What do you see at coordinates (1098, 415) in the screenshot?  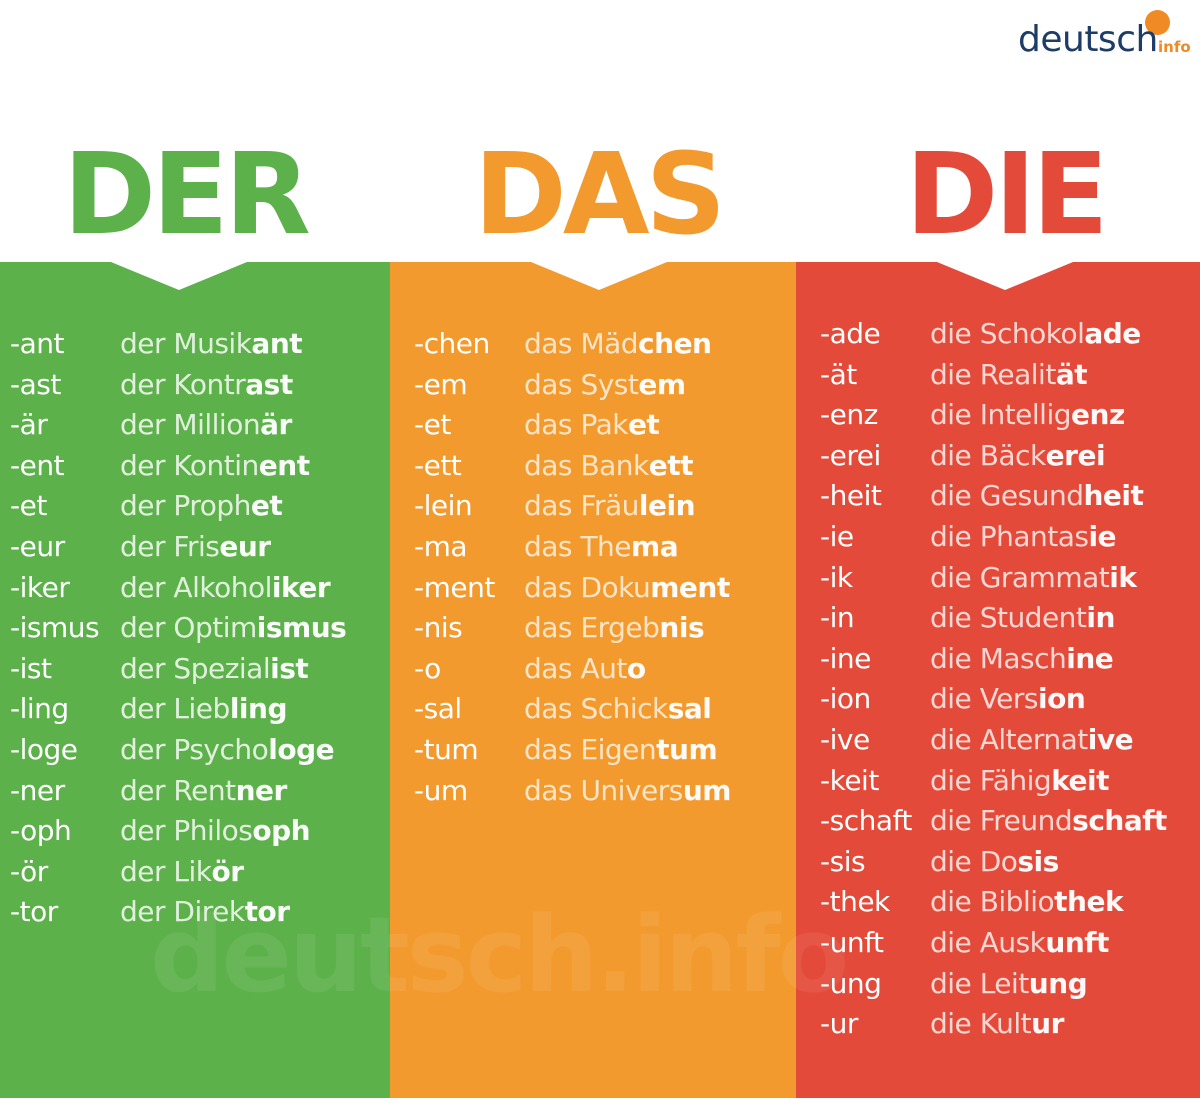 I see `word-ending: enz` at bounding box center [1098, 415].